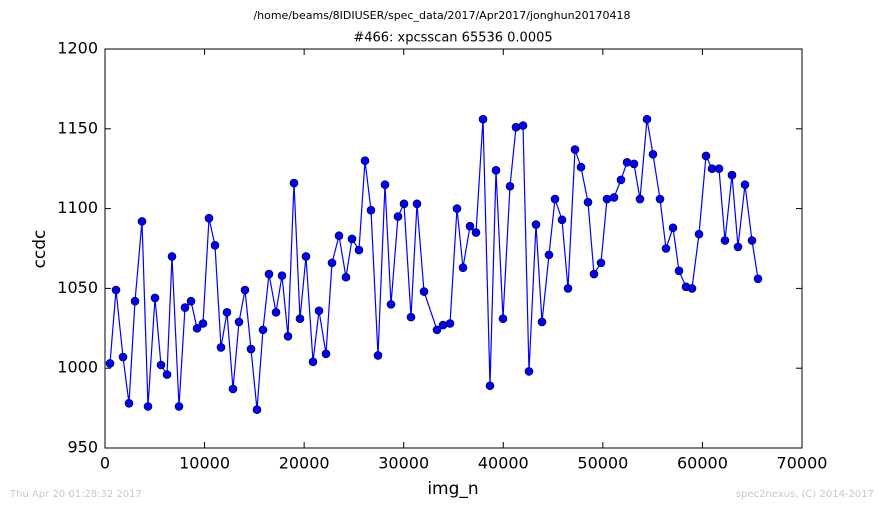 The image size is (884, 509). I want to click on y-tick-label: 1100, so click(77, 207).